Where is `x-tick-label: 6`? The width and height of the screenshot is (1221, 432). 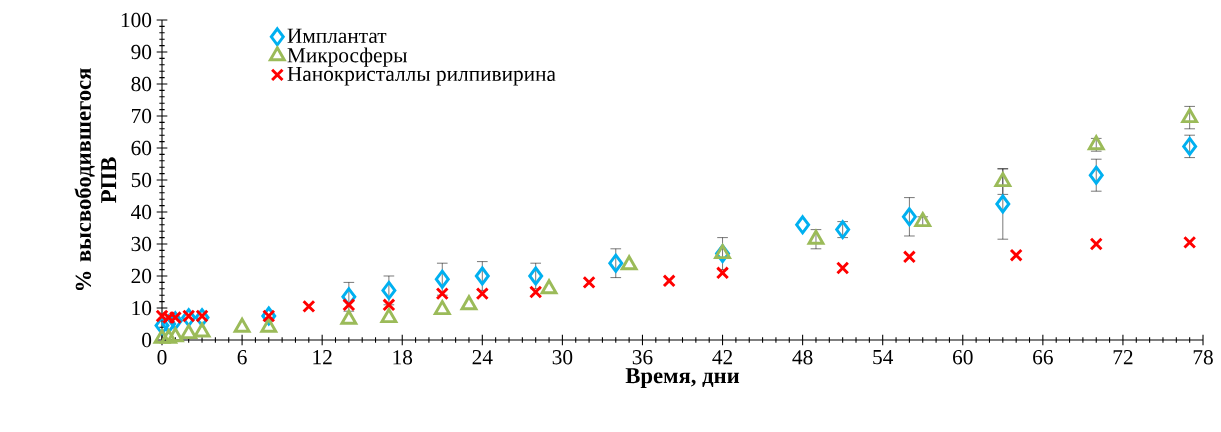 x-tick-label: 6 is located at coordinates (242, 357).